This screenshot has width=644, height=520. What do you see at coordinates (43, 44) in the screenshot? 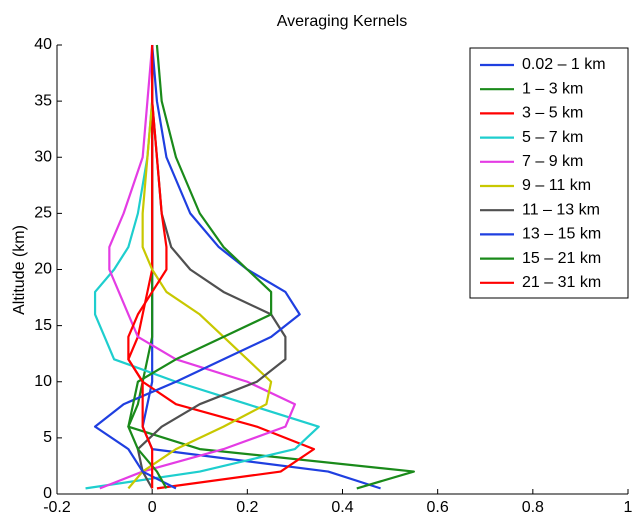
I see `y-tick-label: 40` at bounding box center [43, 44].